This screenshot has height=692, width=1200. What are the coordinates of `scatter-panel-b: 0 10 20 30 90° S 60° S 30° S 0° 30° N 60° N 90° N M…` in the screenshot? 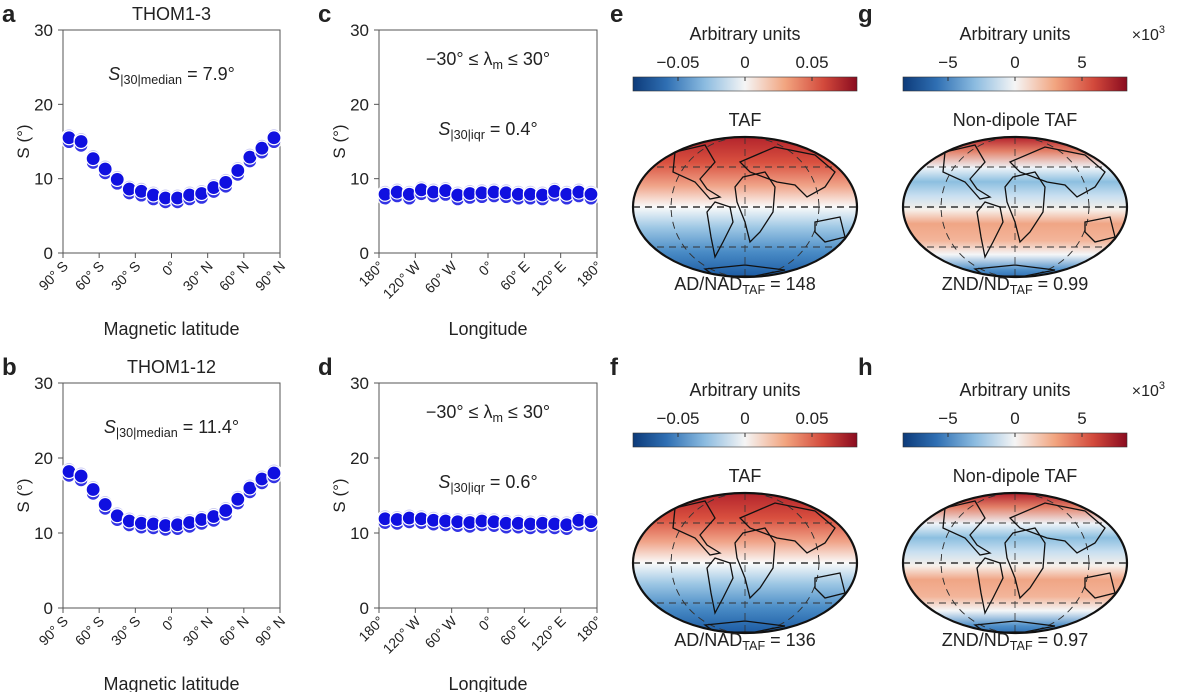 It's located at (151, 524).